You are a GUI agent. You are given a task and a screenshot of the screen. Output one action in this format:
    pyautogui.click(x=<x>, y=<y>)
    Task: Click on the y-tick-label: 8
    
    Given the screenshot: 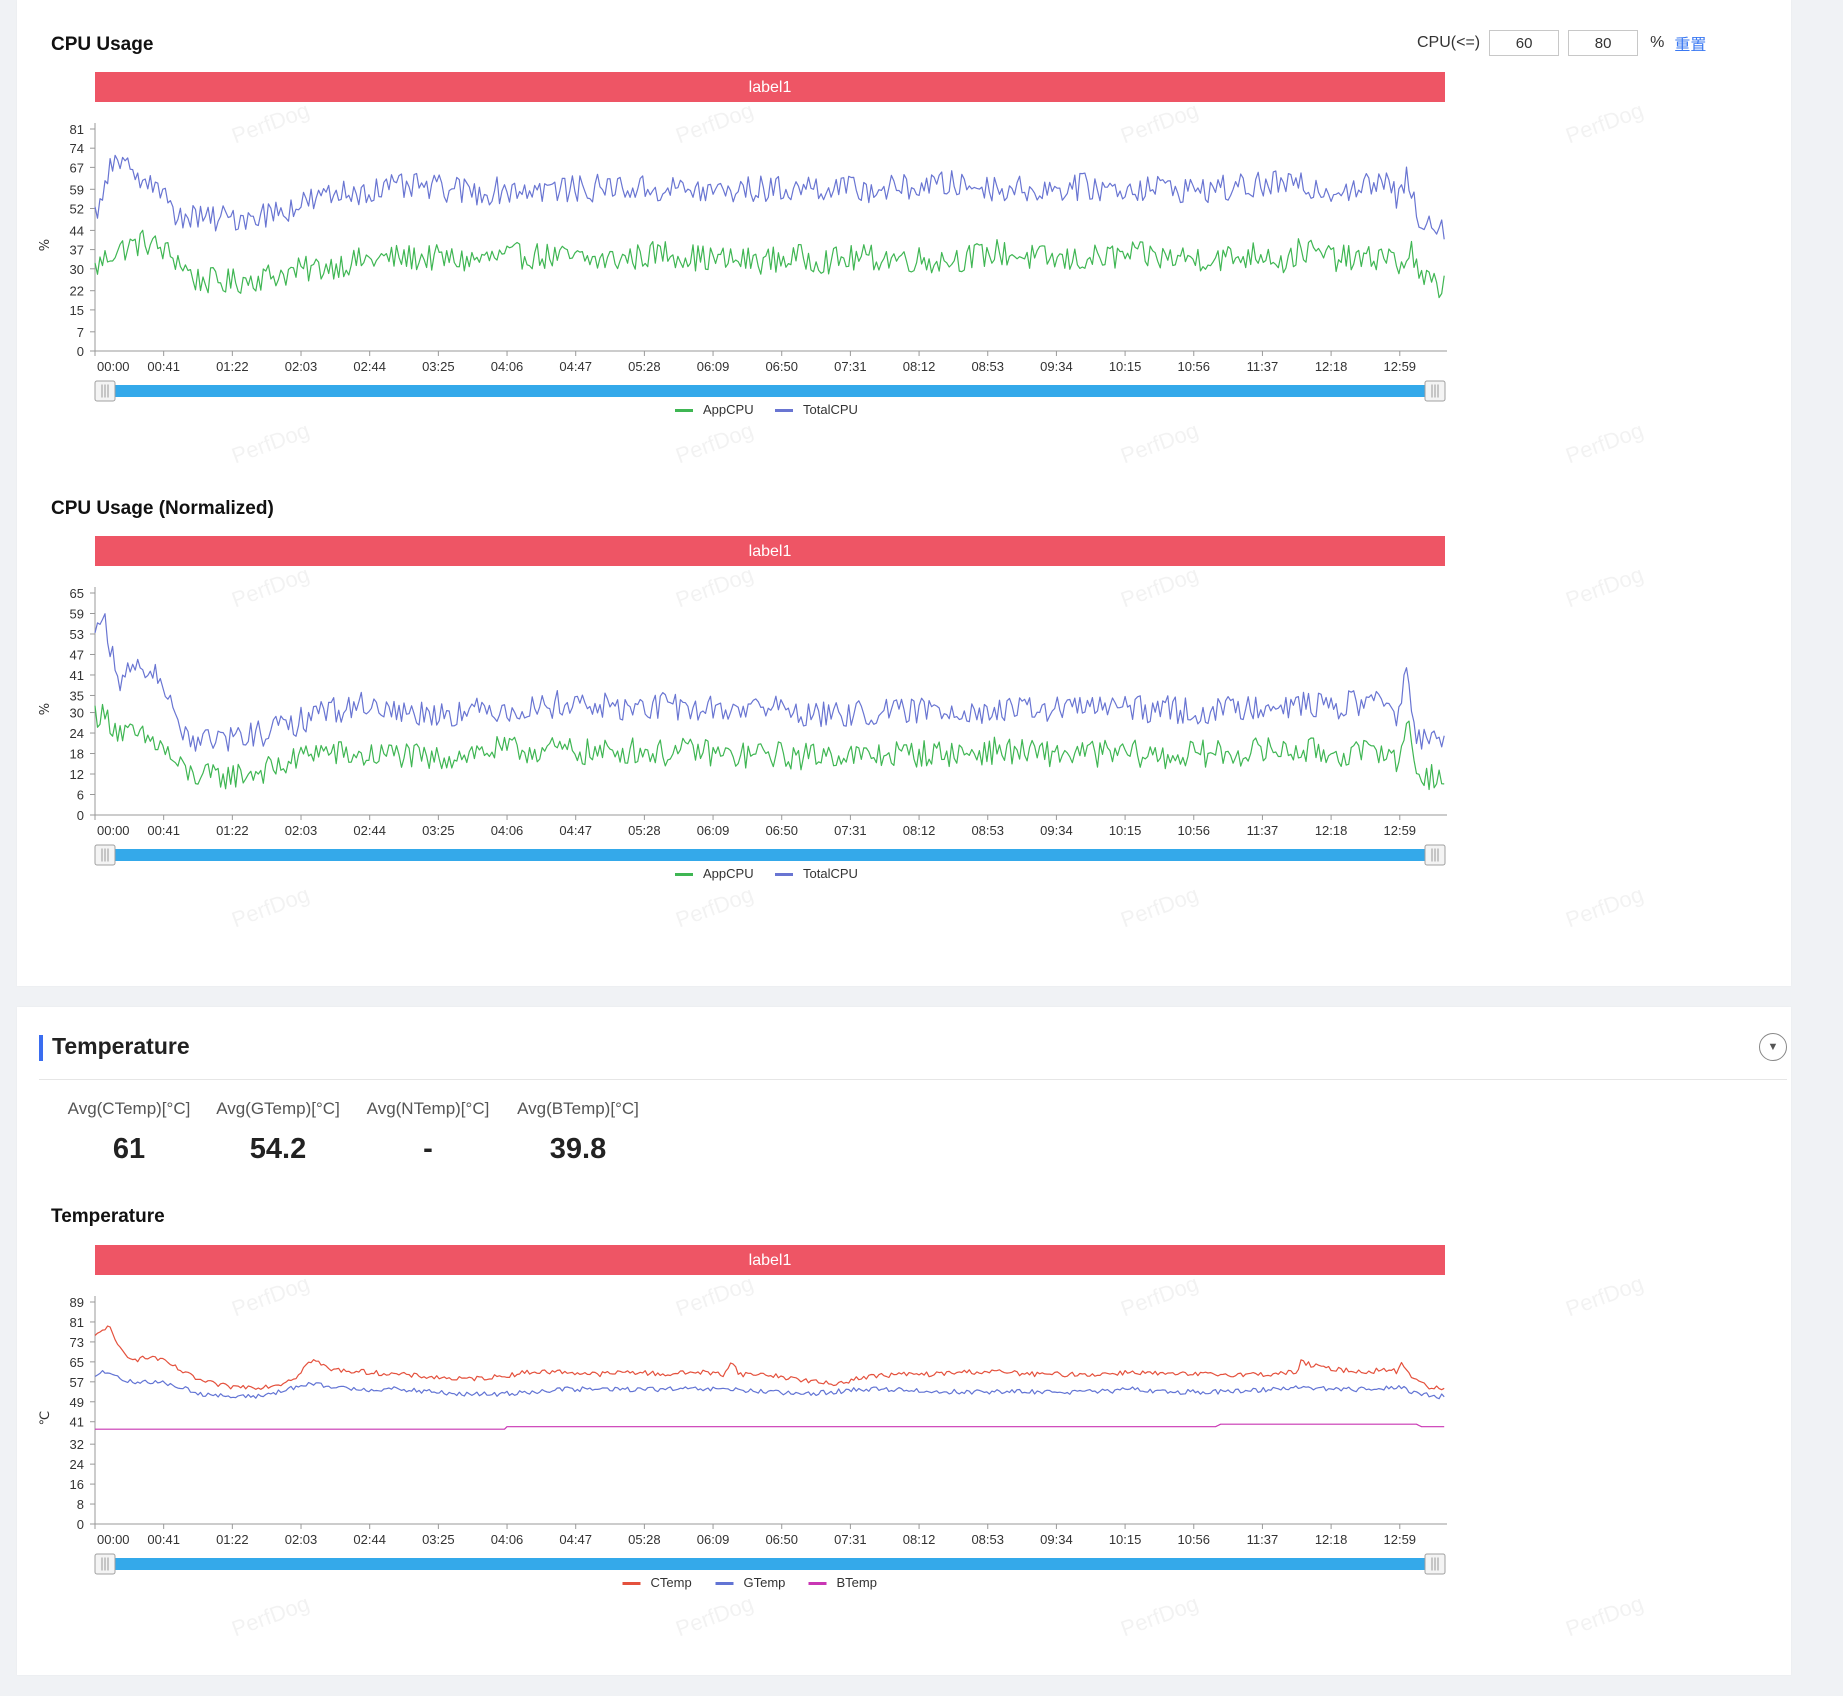 What is the action you would take?
    pyautogui.click(x=80, y=1504)
    